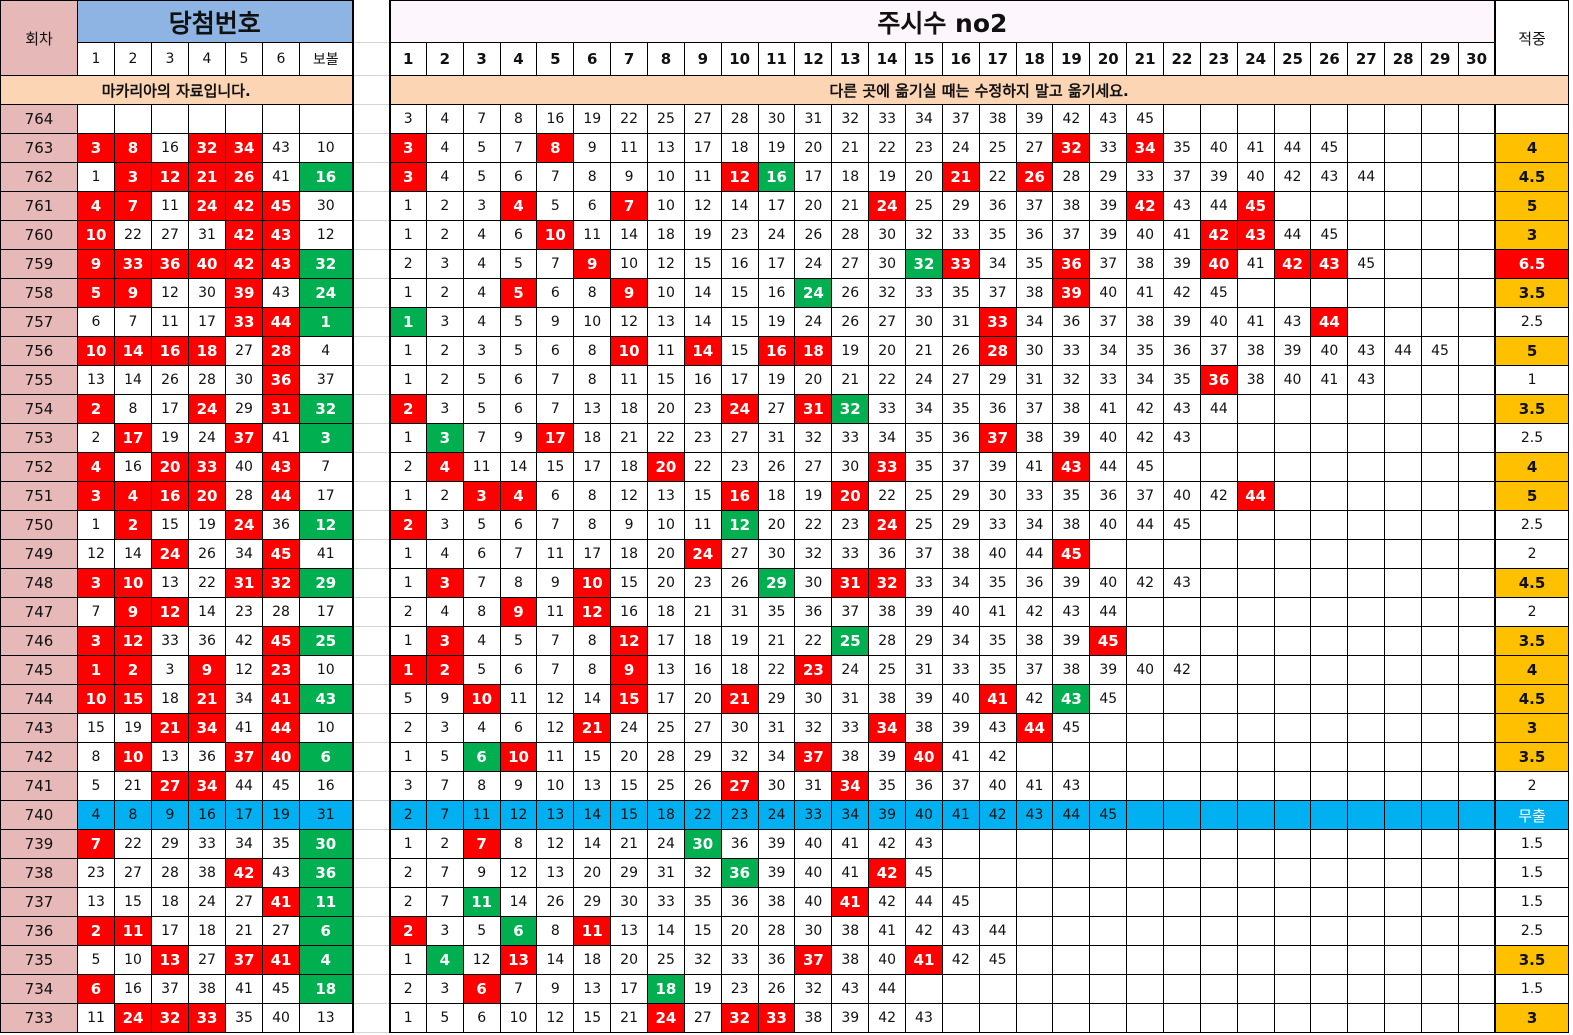  Describe the element at coordinates (887, 177) in the screenshot. I see `watch-number: 19` at that location.